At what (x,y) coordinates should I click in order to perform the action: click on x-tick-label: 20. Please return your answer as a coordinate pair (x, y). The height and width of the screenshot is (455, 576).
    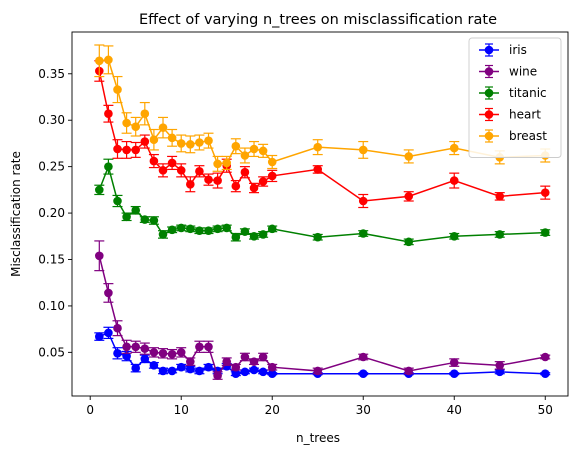
    Looking at the image, I should click on (272, 410).